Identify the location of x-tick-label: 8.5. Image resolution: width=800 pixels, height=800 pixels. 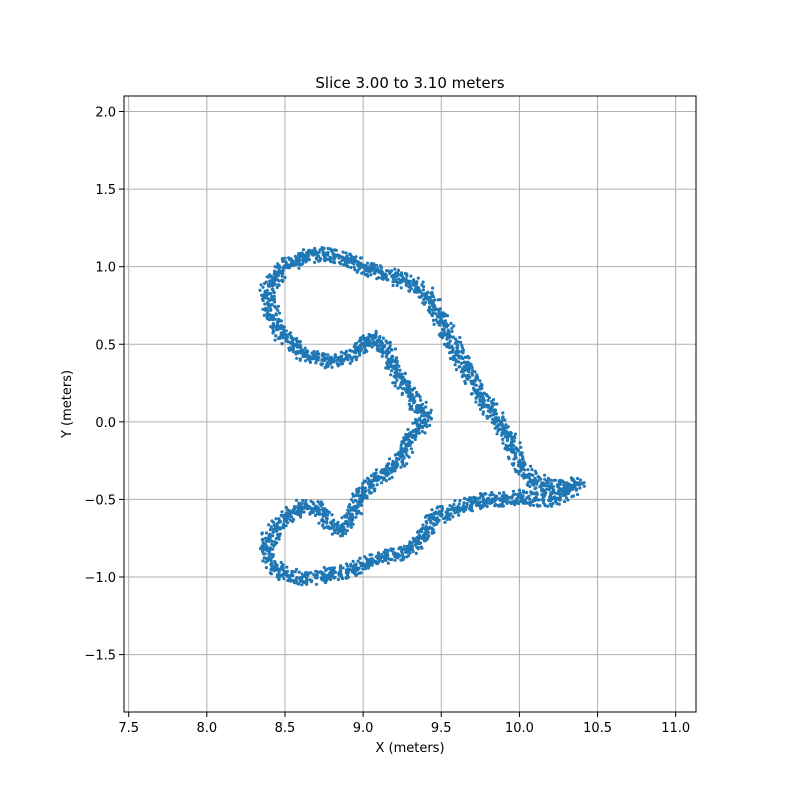
(285, 728).